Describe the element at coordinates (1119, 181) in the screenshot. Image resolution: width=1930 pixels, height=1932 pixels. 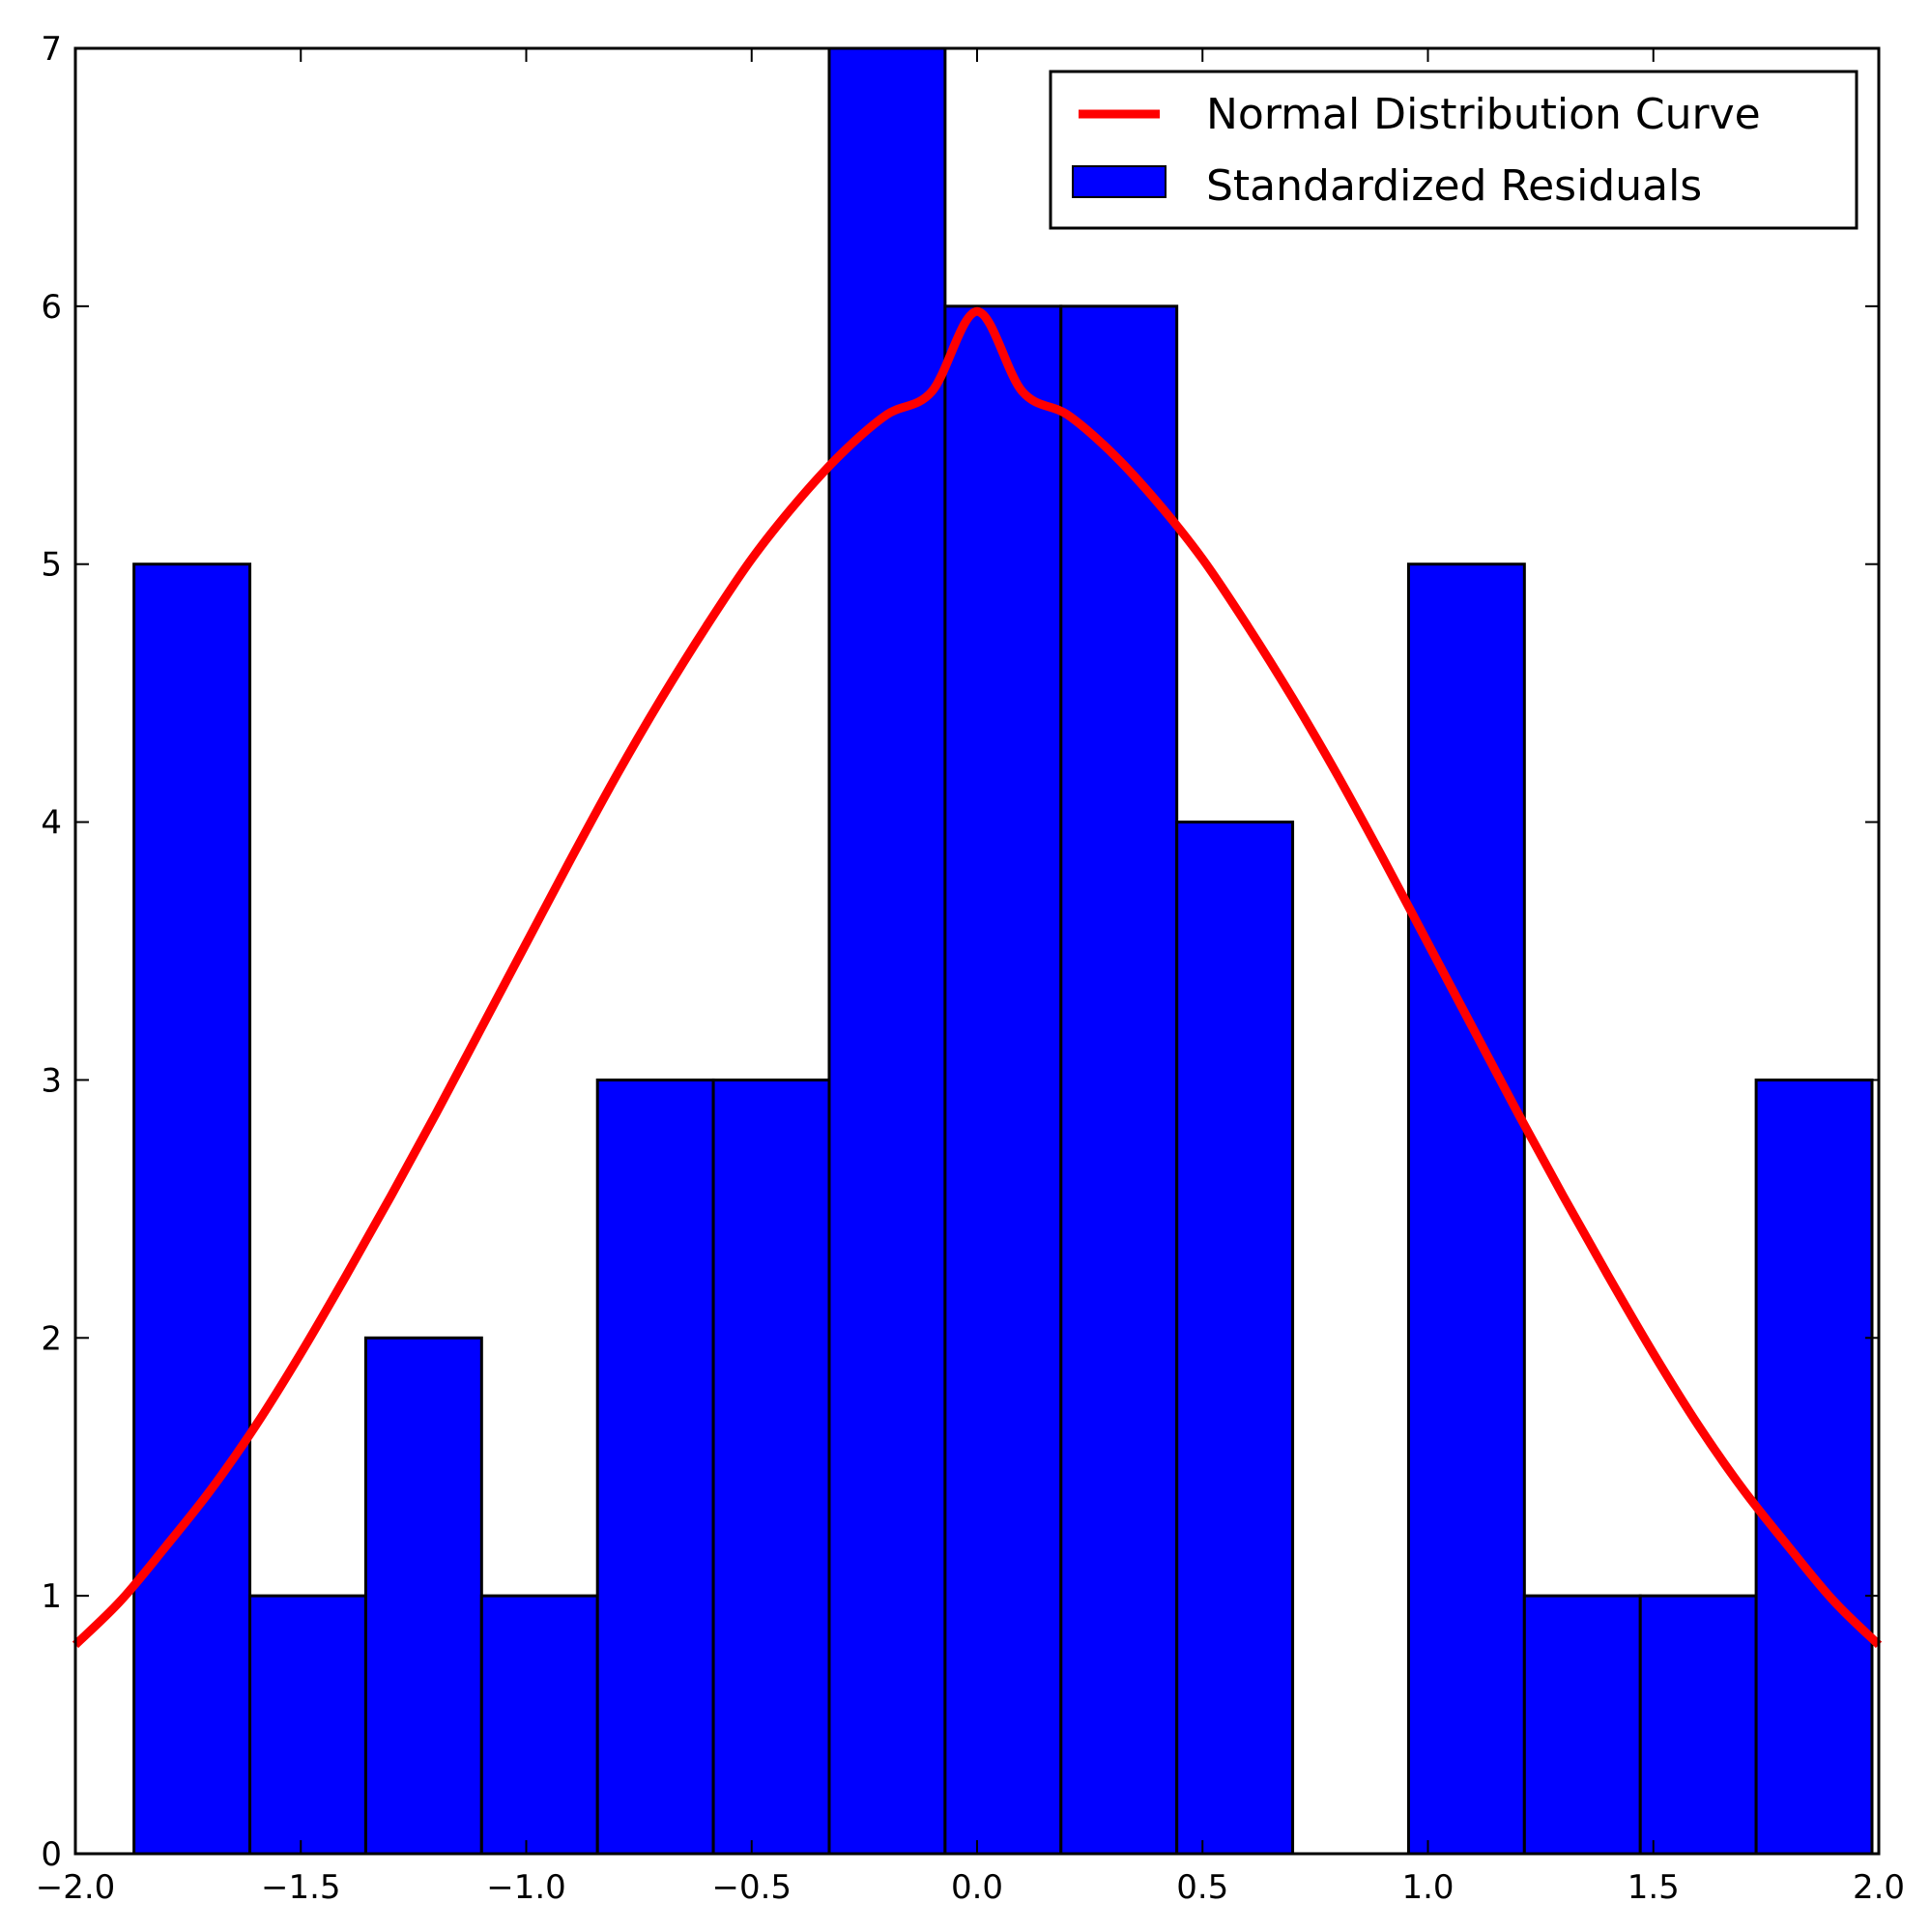
I see `legend-bar-swatch` at that location.